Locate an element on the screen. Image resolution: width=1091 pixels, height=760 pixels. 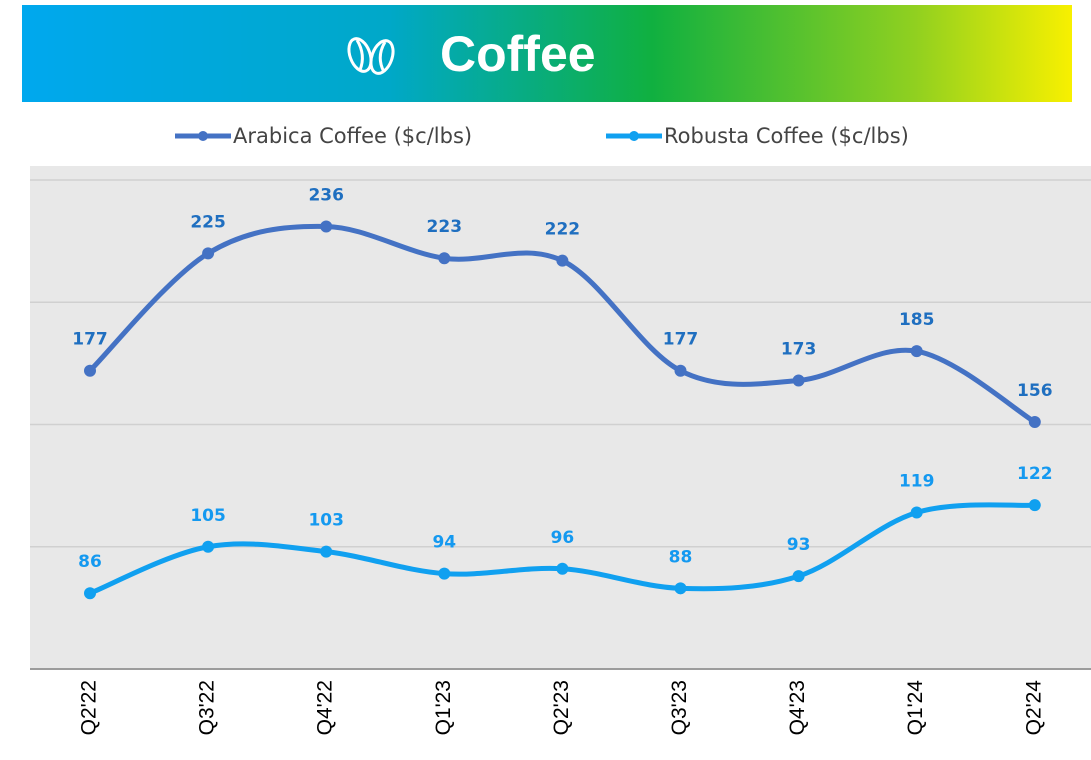
x-tick-label: Q4'23 is located at coordinates (797, 707).